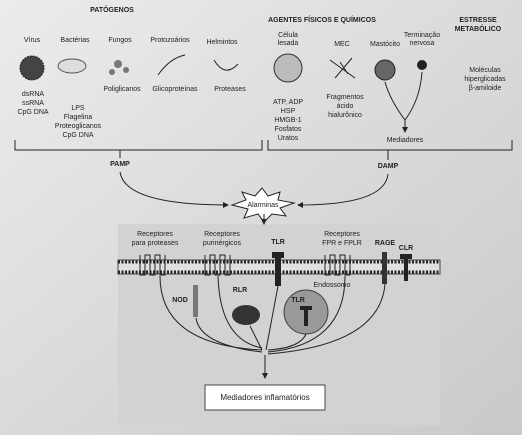 The width and height of the screenshot is (522, 435). Describe the element at coordinates (342, 44) in the screenshot. I see `label: MEC` at that location.